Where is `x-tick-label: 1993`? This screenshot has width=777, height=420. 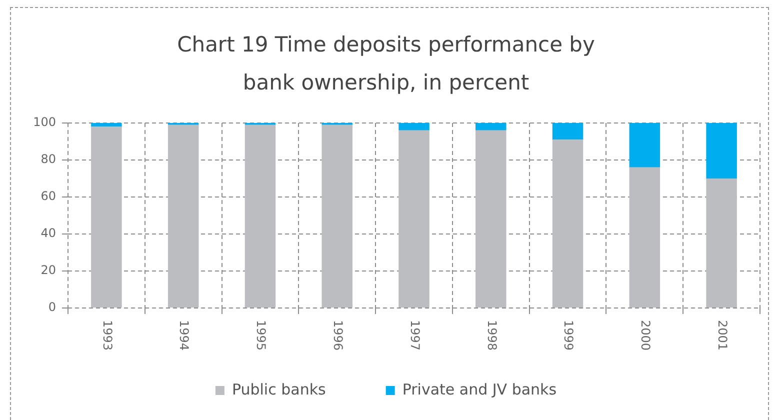 x-tick-label: 1993 is located at coordinates (107, 335).